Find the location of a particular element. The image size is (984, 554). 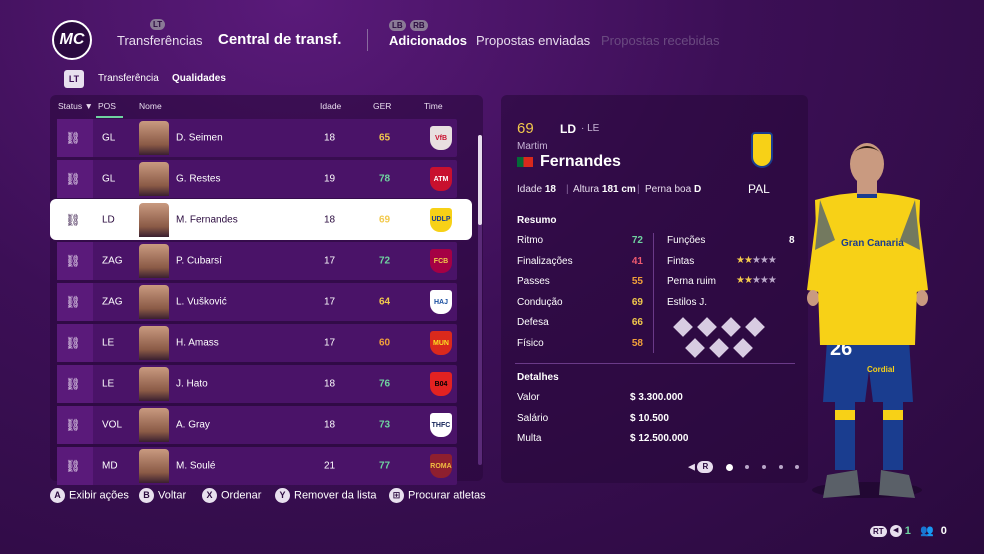

footer-hint-label: Remover da lista is located at coordinates (335, 495).